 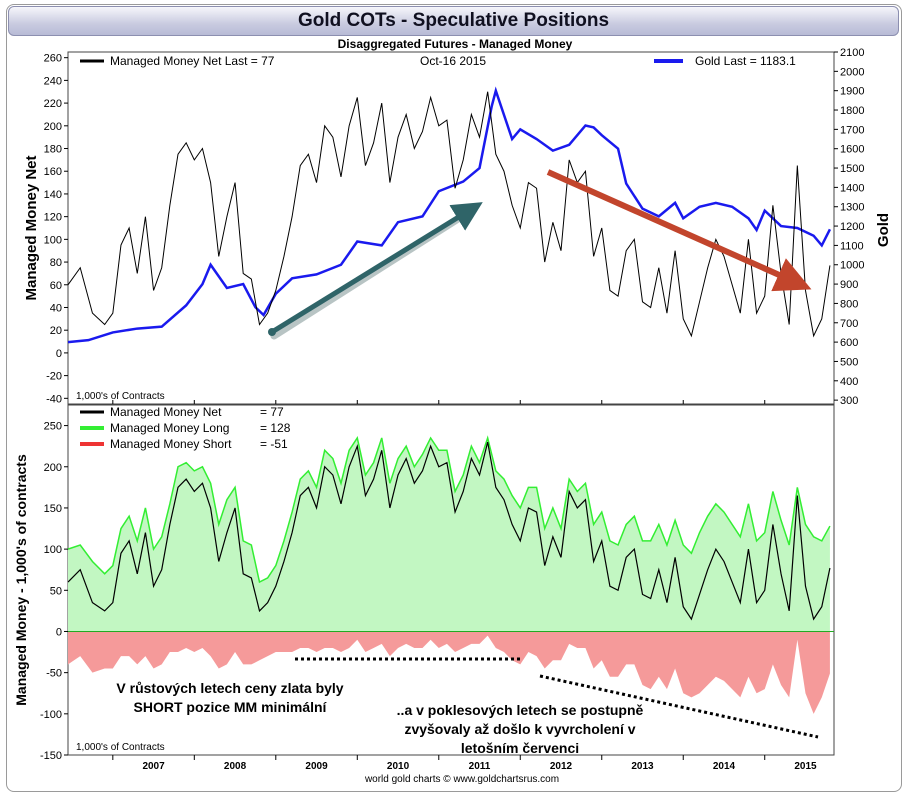 I want to click on annotation-right-line2: zvyšovaly až došlo k vyvrcholení v, so click(x=519, y=729).